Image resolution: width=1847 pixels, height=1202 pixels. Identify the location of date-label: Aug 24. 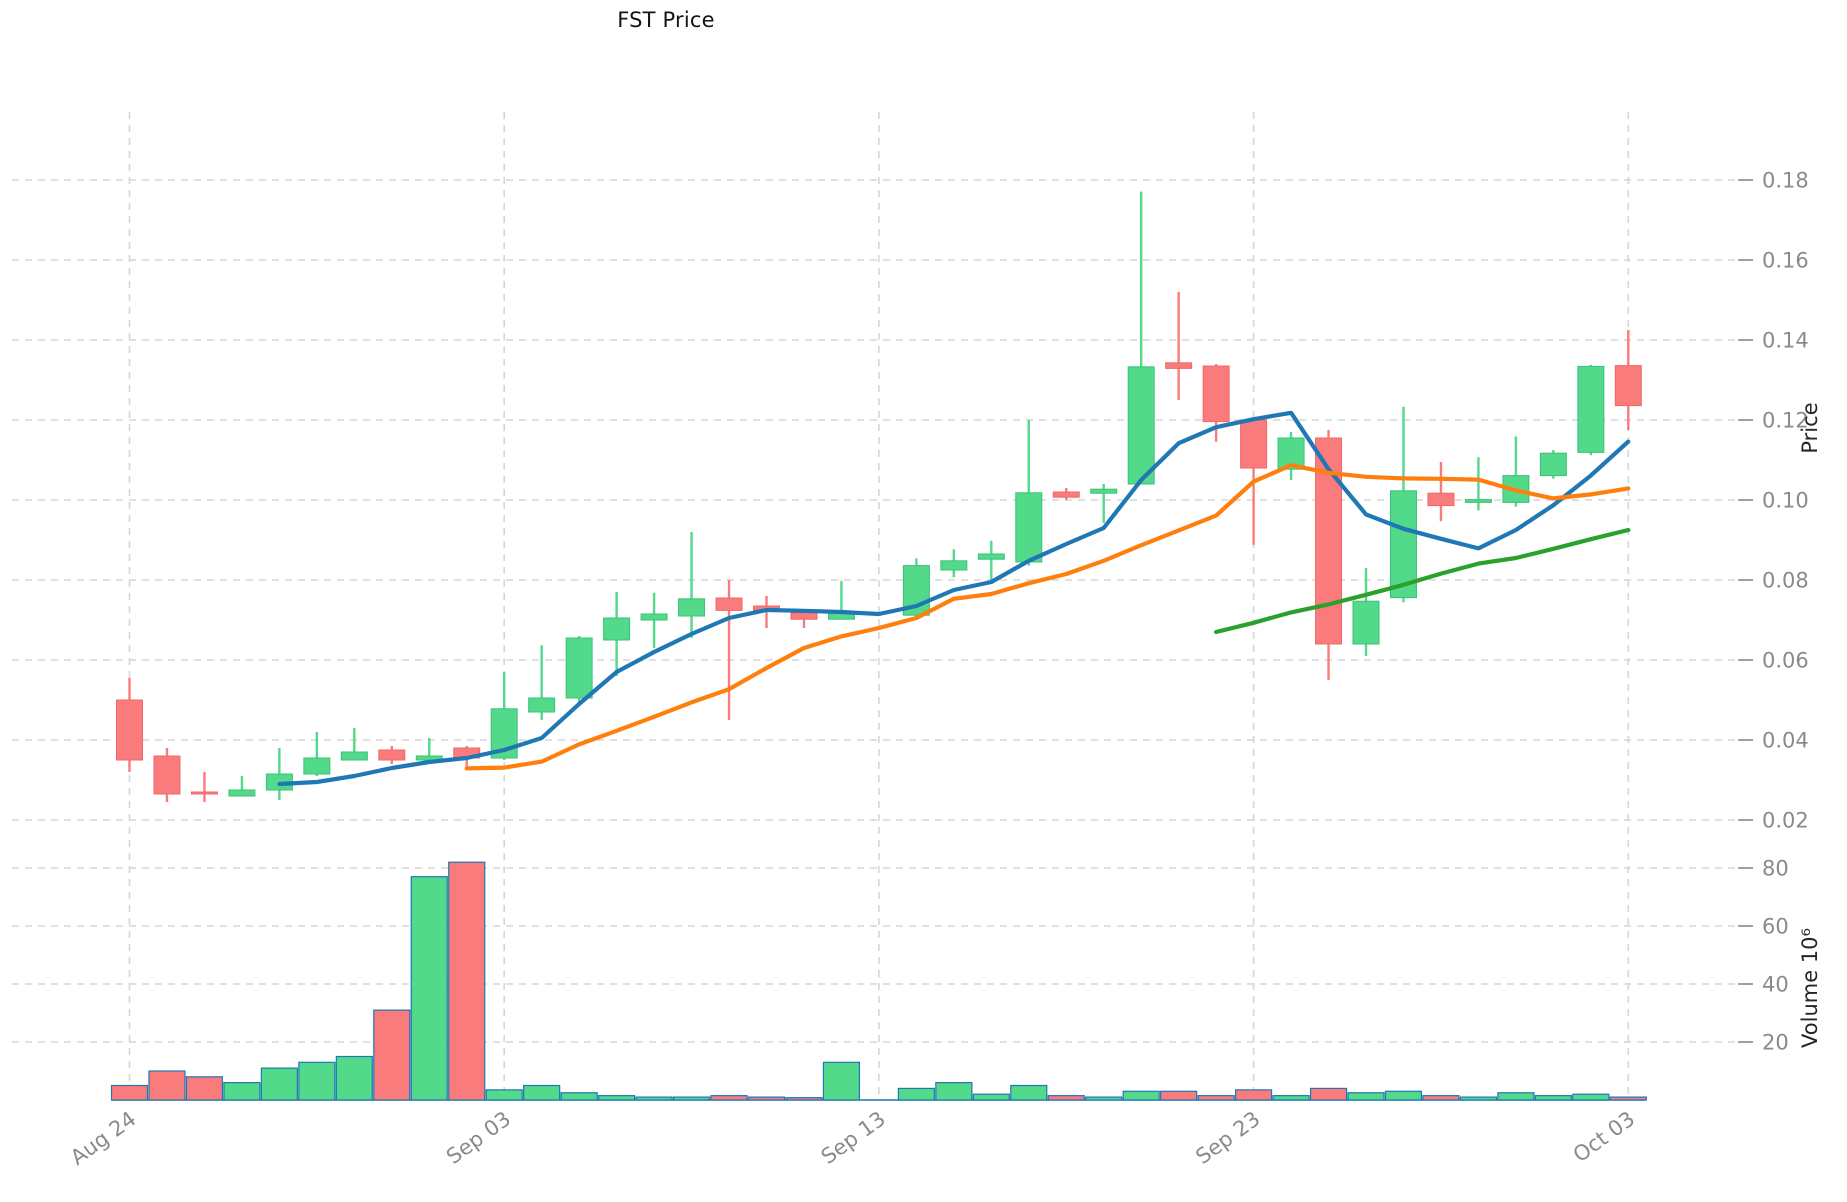
(103, 1138).